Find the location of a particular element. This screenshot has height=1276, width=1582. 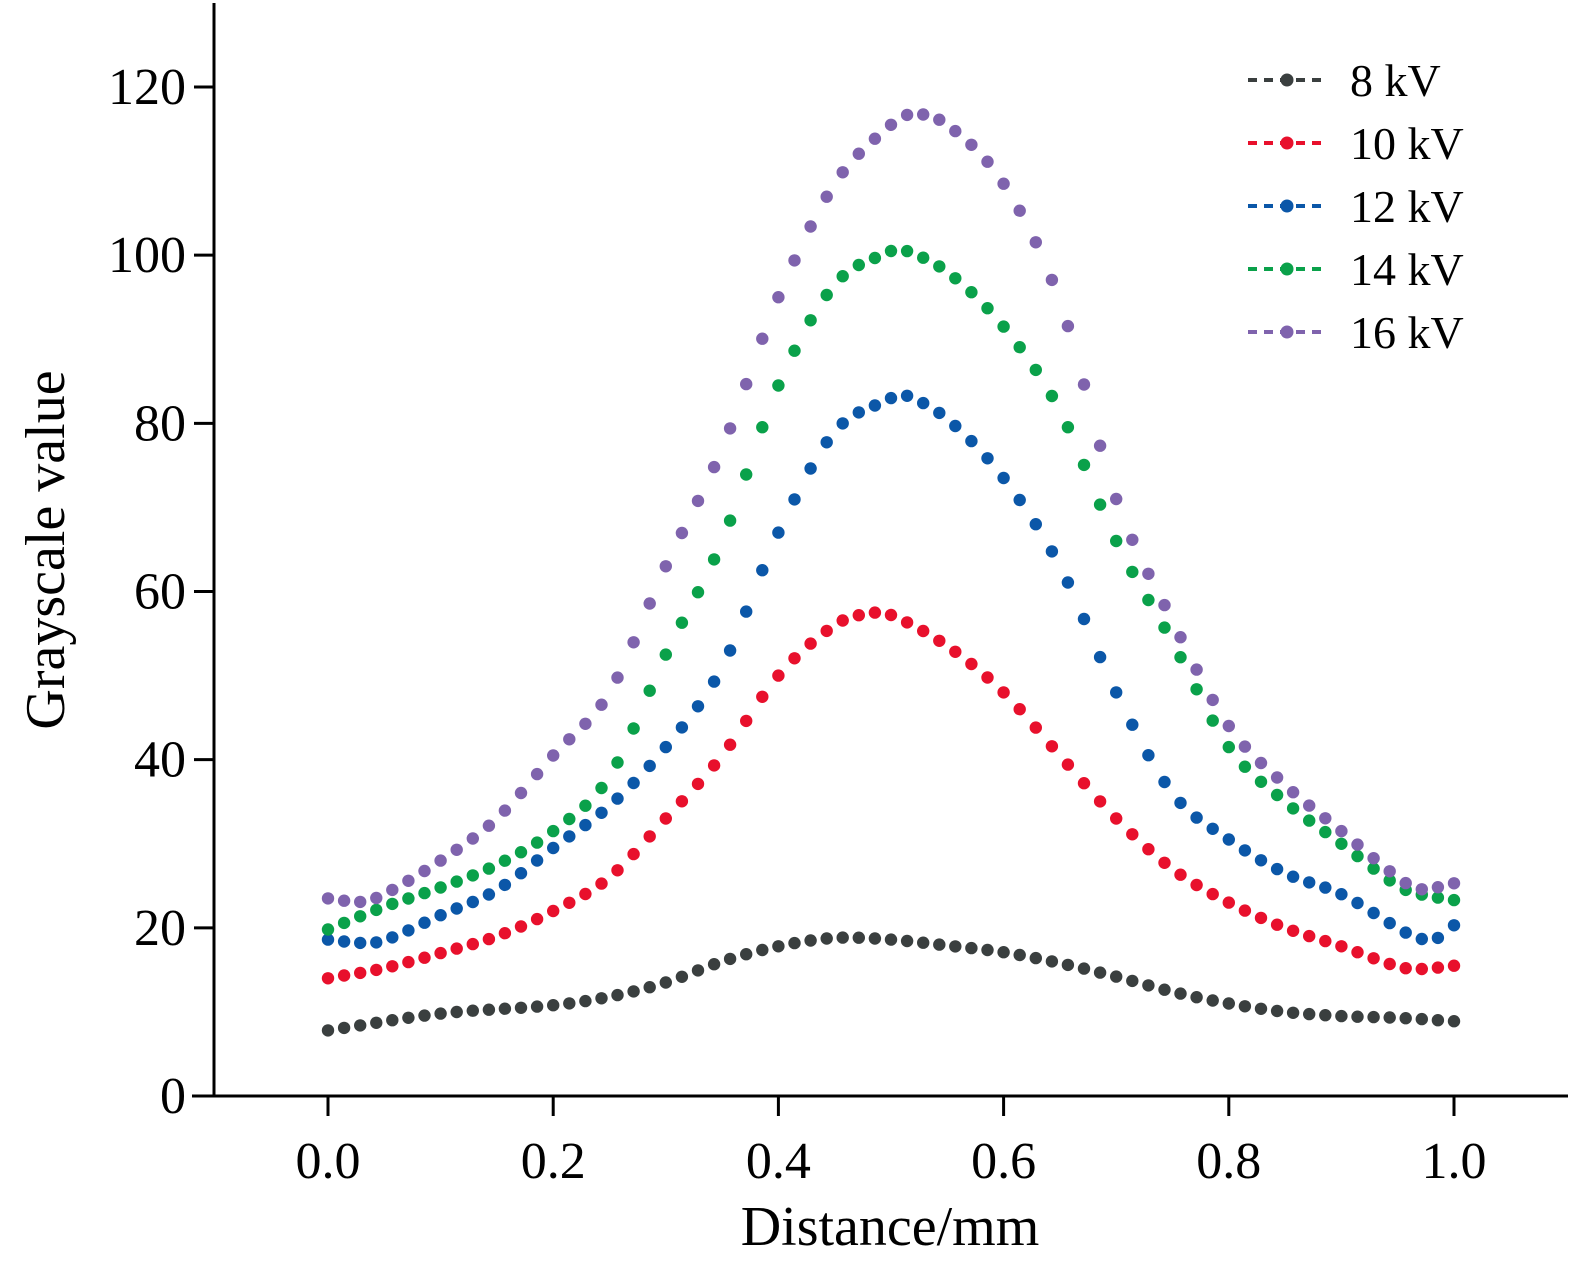

y-tick-label: 100 is located at coordinates (147, 255).